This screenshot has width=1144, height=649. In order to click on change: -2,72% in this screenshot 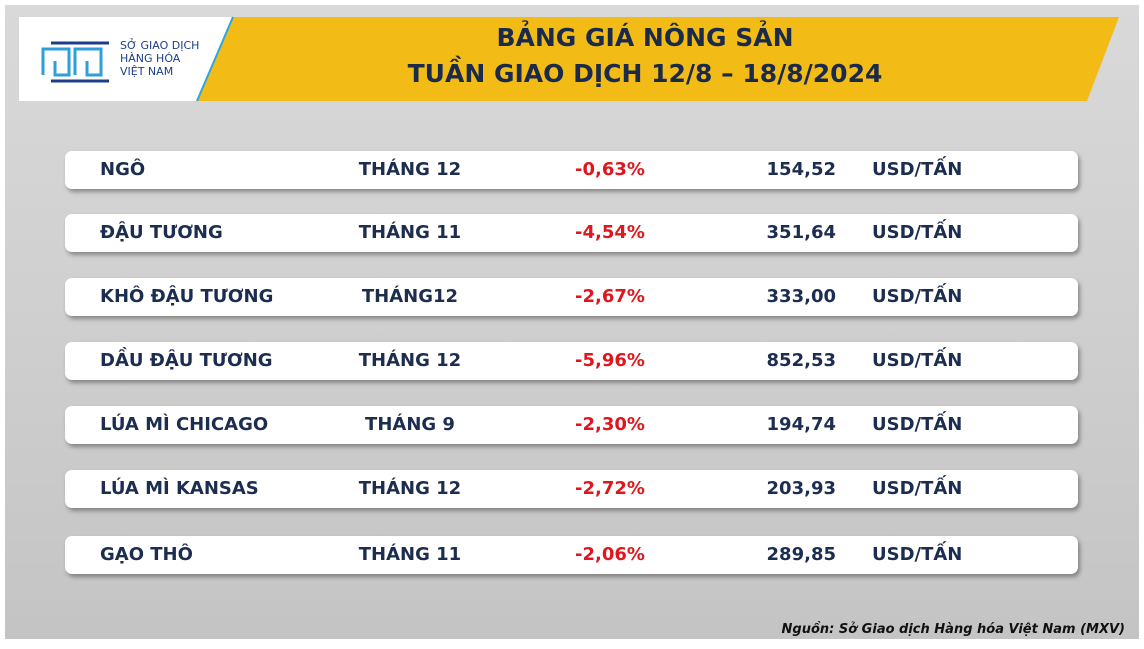, I will do `click(610, 488)`.